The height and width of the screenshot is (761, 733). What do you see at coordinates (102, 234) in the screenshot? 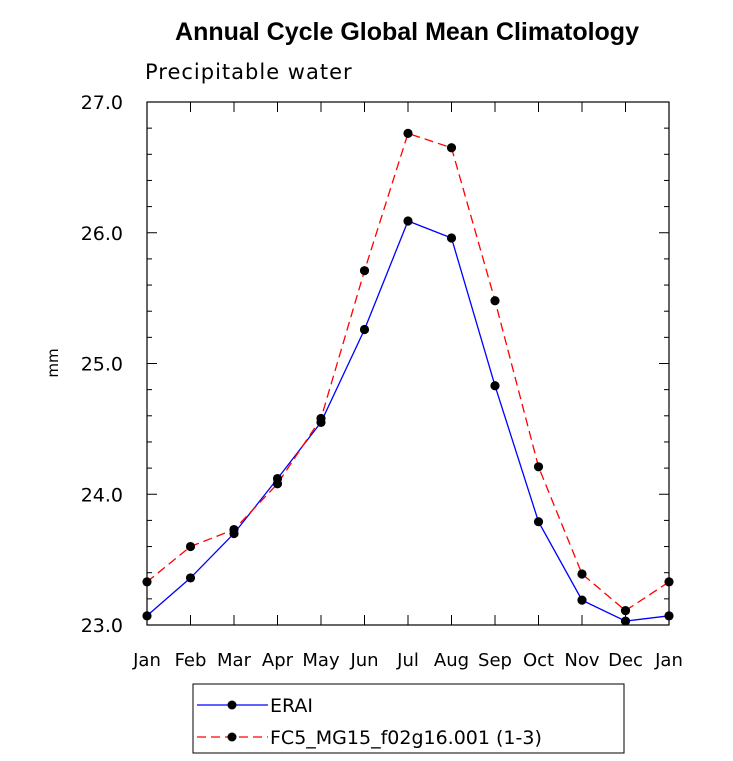
I see `y-tick-label: 26.0` at bounding box center [102, 234].